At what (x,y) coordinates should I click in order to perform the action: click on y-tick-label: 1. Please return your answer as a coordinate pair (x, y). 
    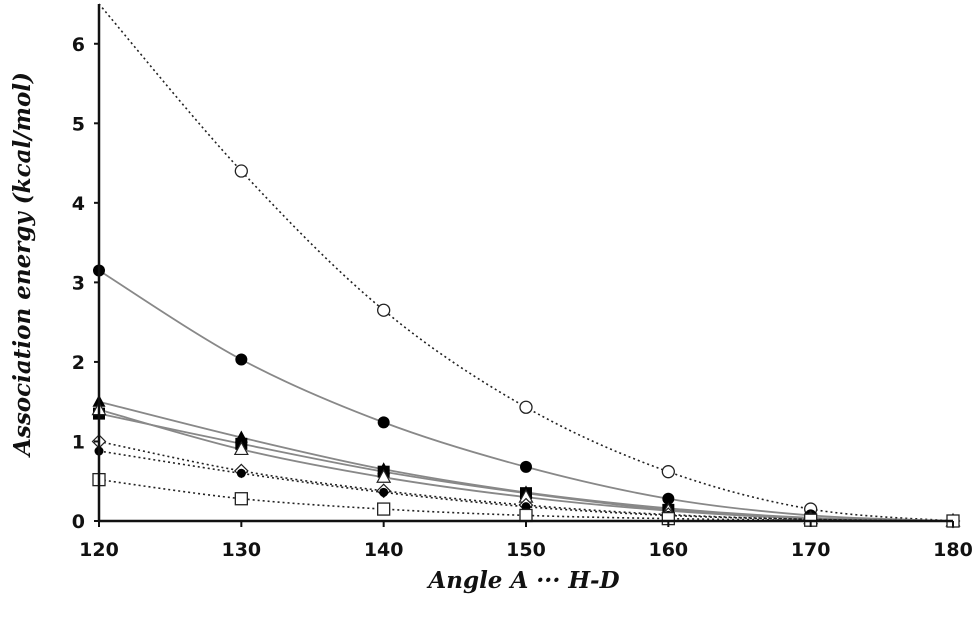
    Looking at the image, I should click on (78, 442).